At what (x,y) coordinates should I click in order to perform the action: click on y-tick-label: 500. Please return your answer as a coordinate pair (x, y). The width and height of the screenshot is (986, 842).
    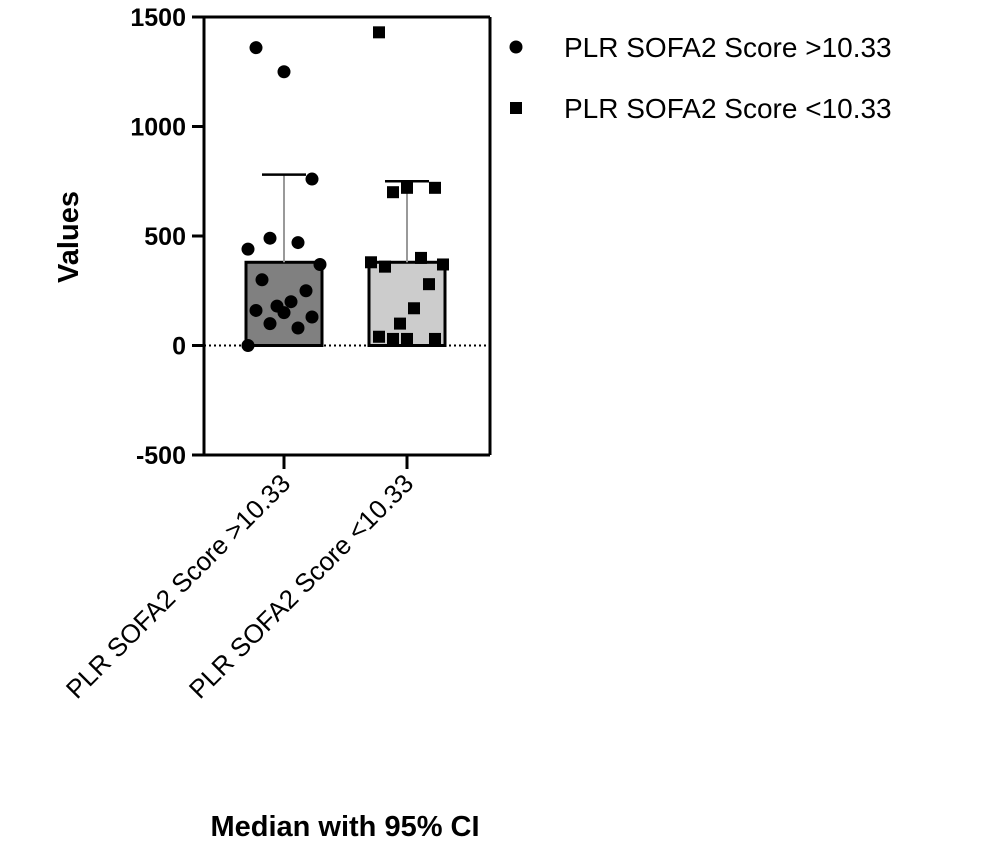
    Looking at the image, I should click on (165, 237).